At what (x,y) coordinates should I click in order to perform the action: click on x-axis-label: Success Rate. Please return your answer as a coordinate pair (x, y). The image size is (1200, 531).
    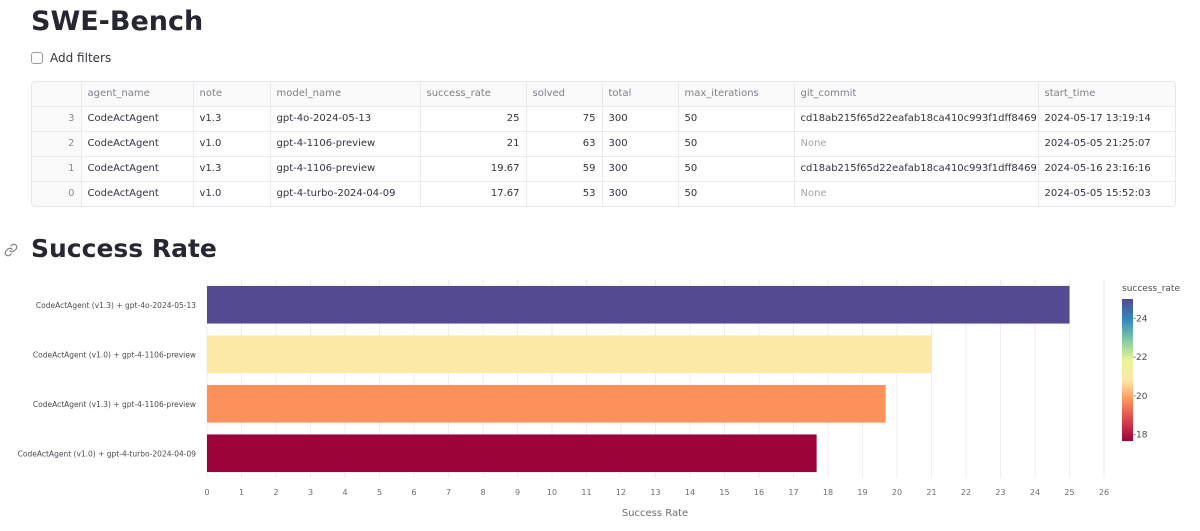
    Looking at the image, I should click on (655, 513).